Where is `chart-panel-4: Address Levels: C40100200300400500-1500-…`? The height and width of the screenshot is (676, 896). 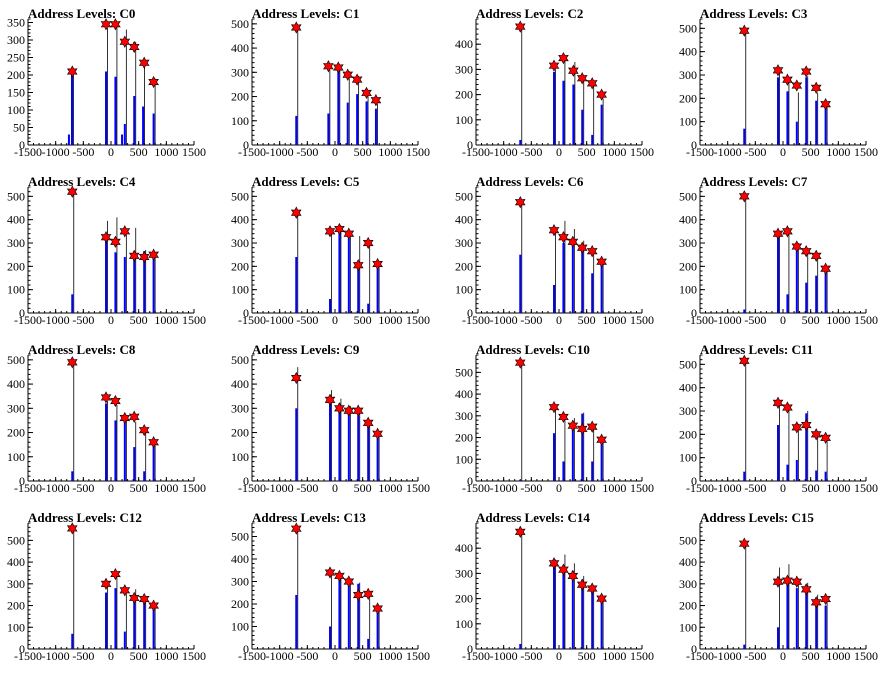
chart-panel-4: Address Levels: C40100200300400500-1500-… is located at coordinates (106, 250).